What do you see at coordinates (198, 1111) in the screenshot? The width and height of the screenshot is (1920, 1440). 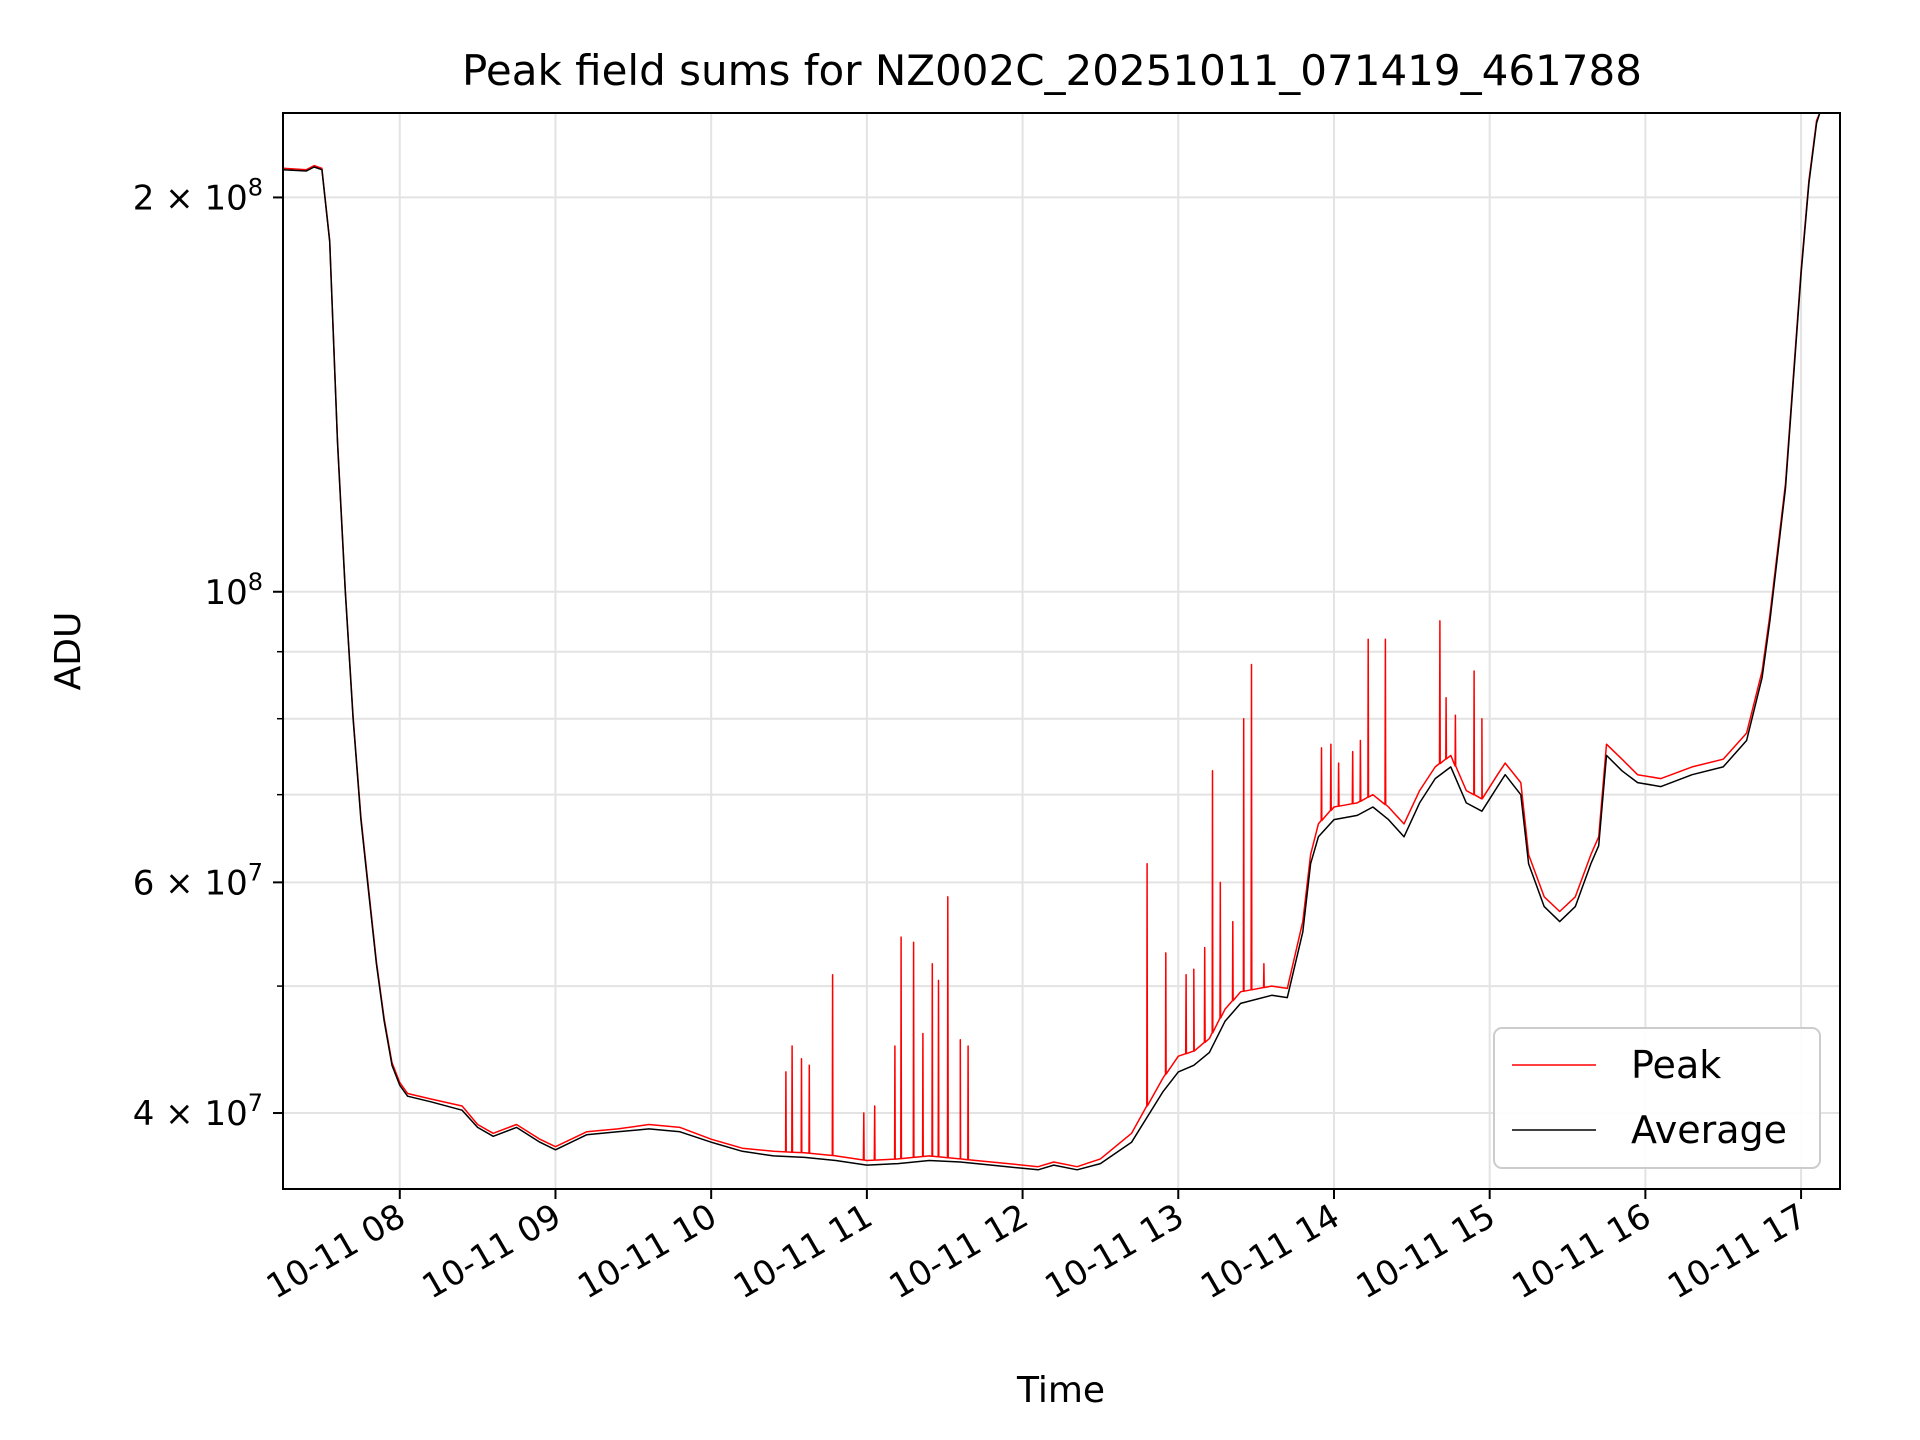 I see `y-tick-label: 4 × 107` at bounding box center [198, 1111].